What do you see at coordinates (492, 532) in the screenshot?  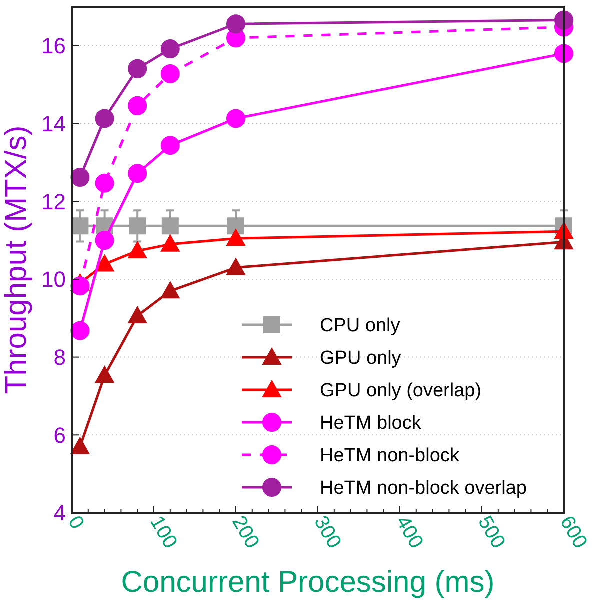 I see `x-tick-label: 500` at bounding box center [492, 532].